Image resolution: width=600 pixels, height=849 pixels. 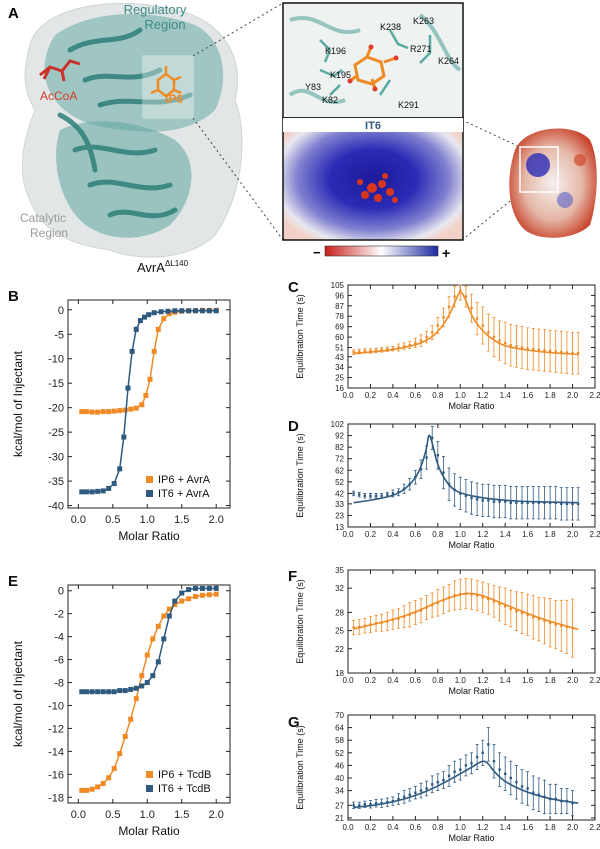 What do you see at coordinates (393, 395) in the screenshot?
I see `x-tick-label: 0.4` at bounding box center [393, 395].